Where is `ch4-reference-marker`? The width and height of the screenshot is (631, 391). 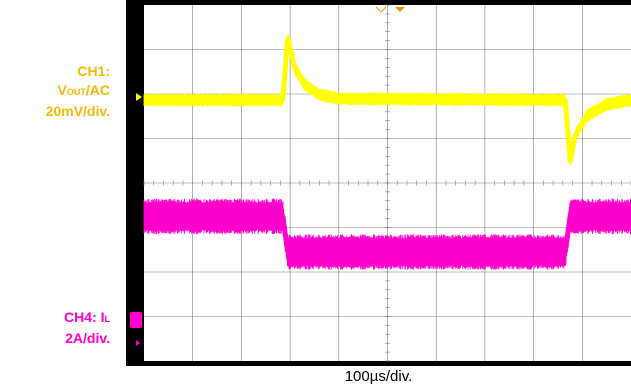
ch4-reference-marker is located at coordinates (136, 320).